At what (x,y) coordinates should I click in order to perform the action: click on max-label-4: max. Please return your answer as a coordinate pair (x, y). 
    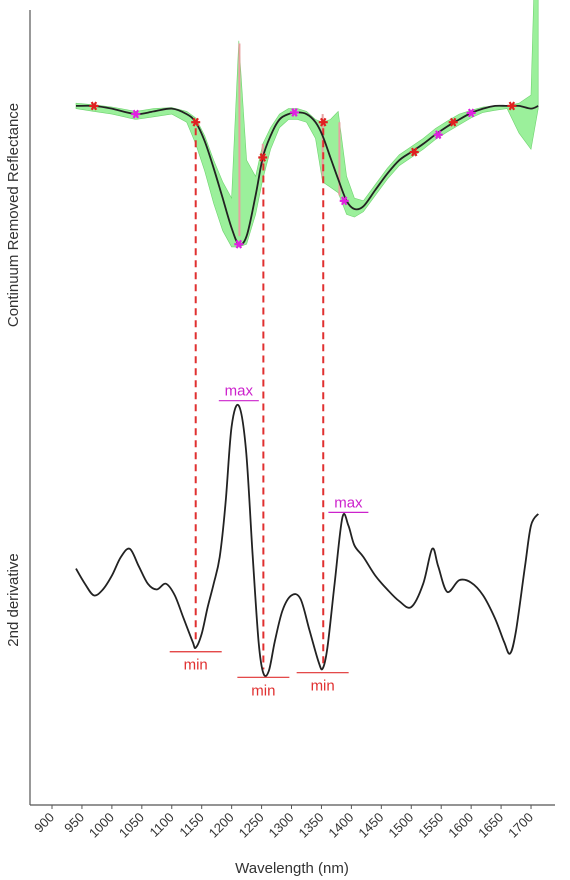
    Looking at the image, I should click on (348, 502).